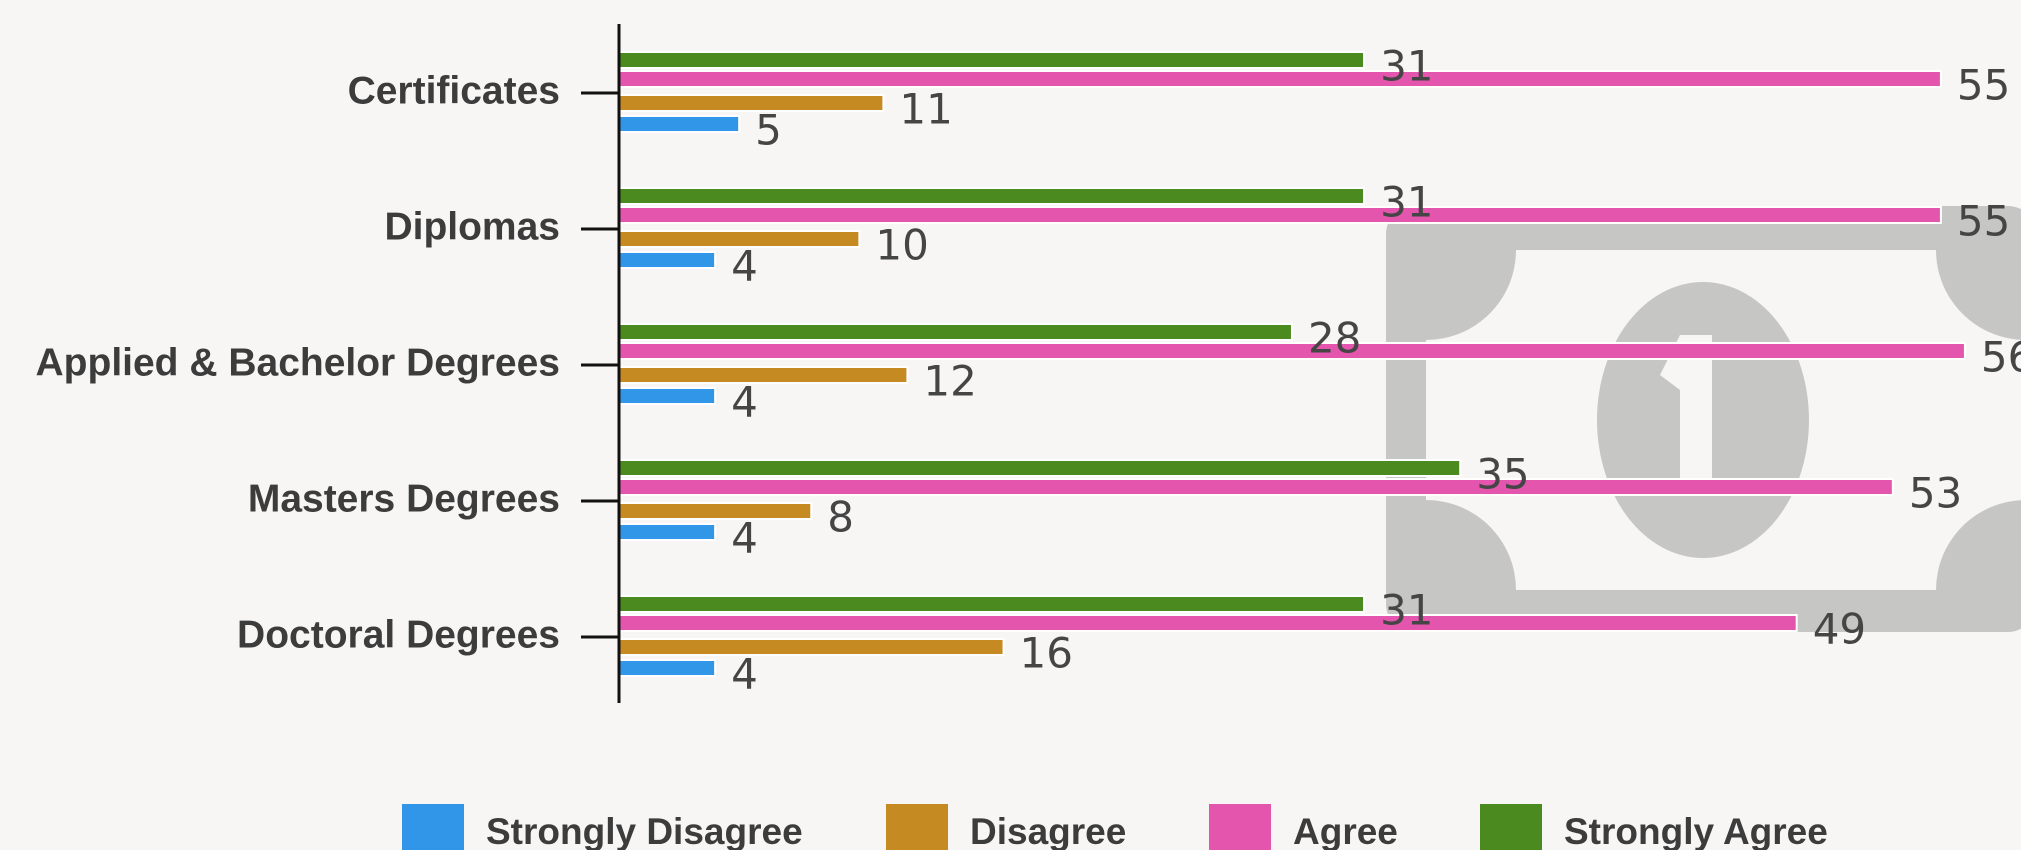 Image resolution: width=2021 pixels, height=850 pixels. What do you see at coordinates (1935, 493) in the screenshot?
I see `value-label: 53` at bounding box center [1935, 493].